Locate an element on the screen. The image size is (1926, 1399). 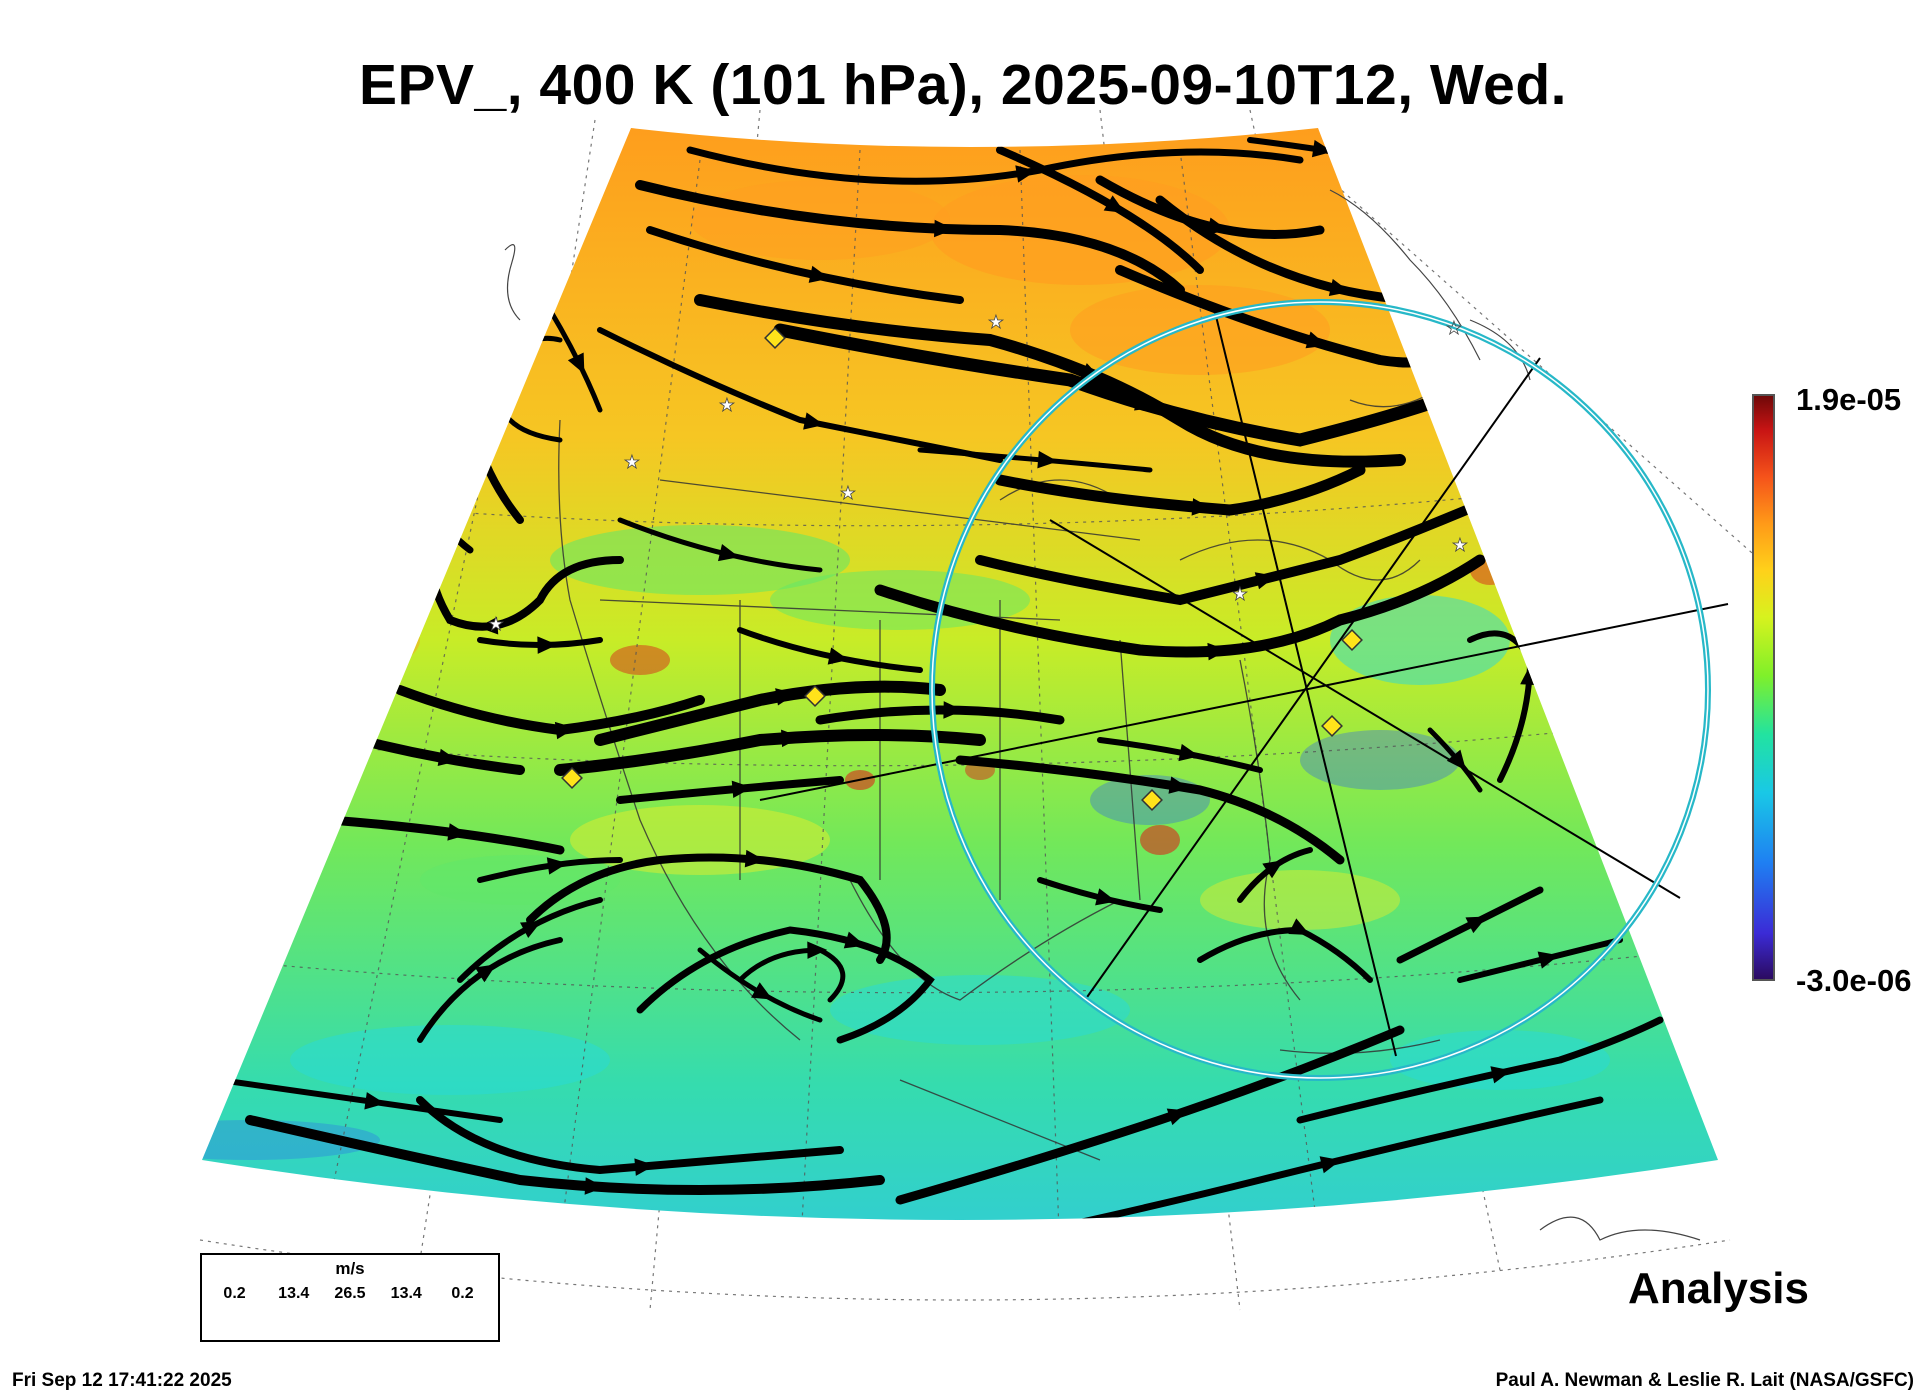
footer-timestamp: Fri Sep 12 17:41:22 2025 is located at coordinates (122, 1380).